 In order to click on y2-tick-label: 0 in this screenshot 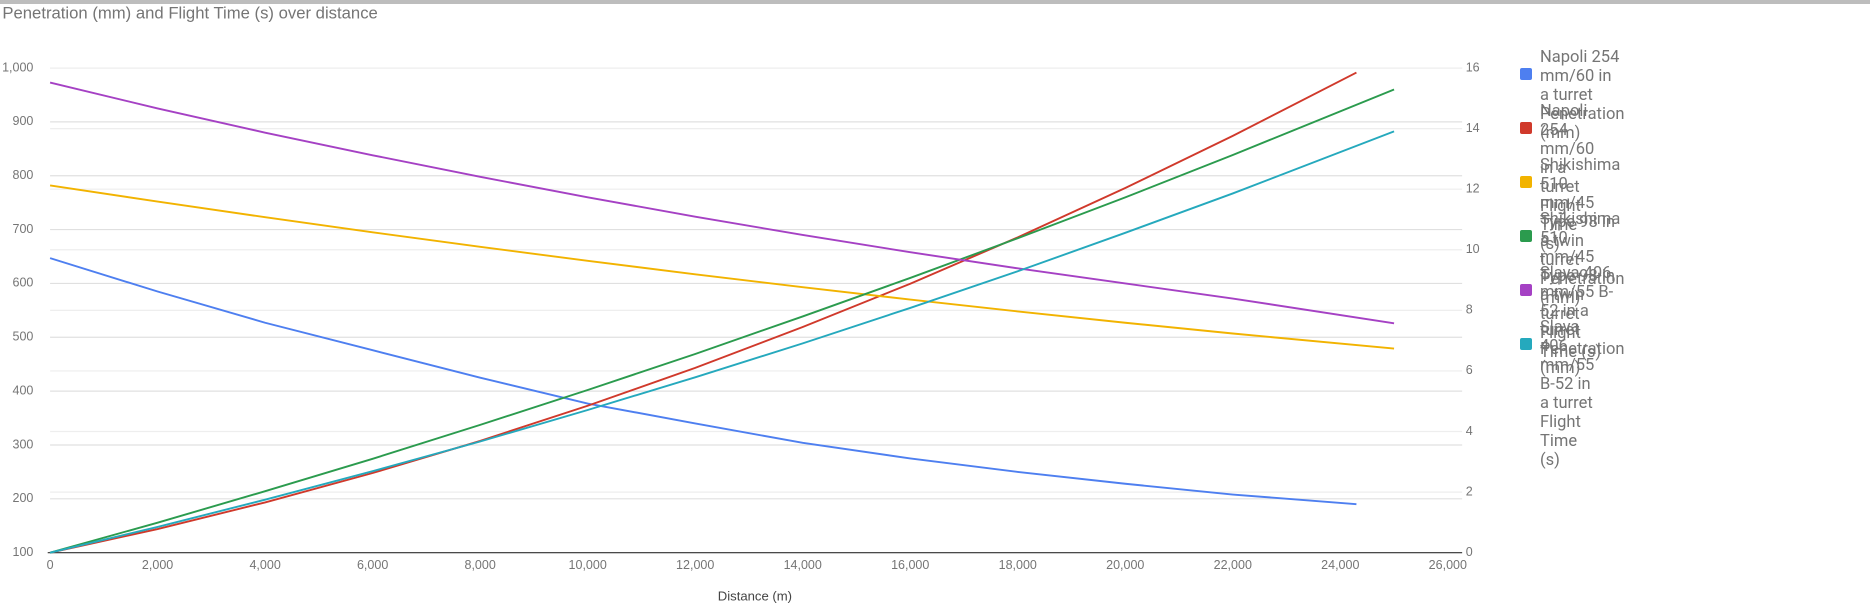, I will do `click(1469, 552)`.